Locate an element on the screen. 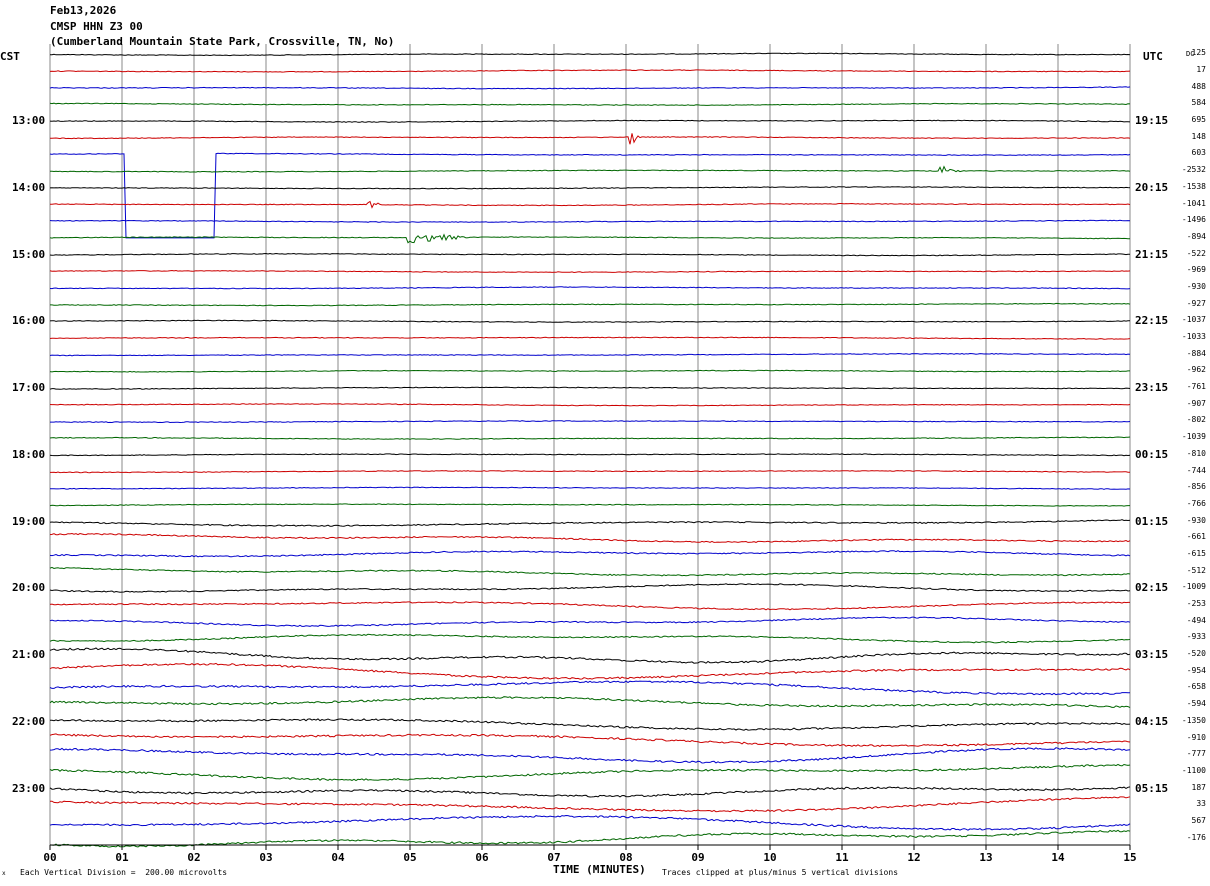 The image size is (1210, 886). dc-offset-label: -761 is located at coordinates (1196, 387).